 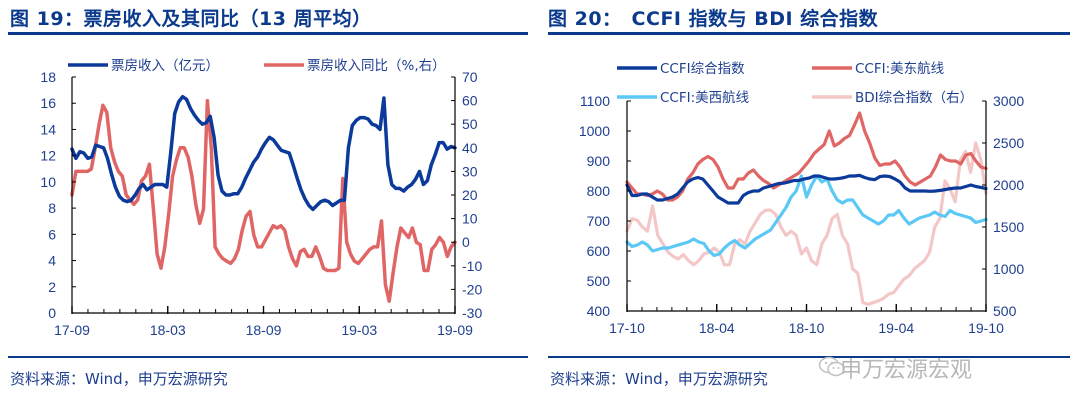 What do you see at coordinates (48, 182) in the screenshot?
I see `y-tick-left: 10` at bounding box center [48, 182].